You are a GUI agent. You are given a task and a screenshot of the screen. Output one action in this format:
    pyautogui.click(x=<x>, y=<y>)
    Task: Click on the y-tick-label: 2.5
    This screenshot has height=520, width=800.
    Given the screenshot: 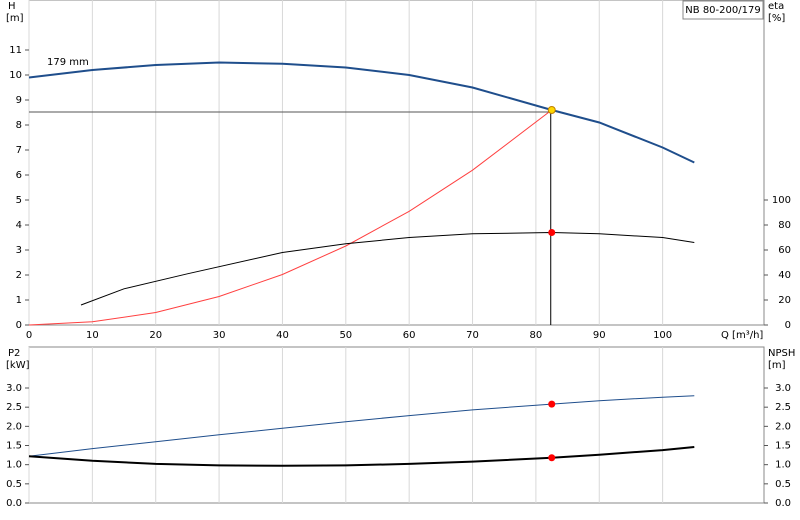 What is the action you would take?
    pyautogui.click(x=14, y=407)
    